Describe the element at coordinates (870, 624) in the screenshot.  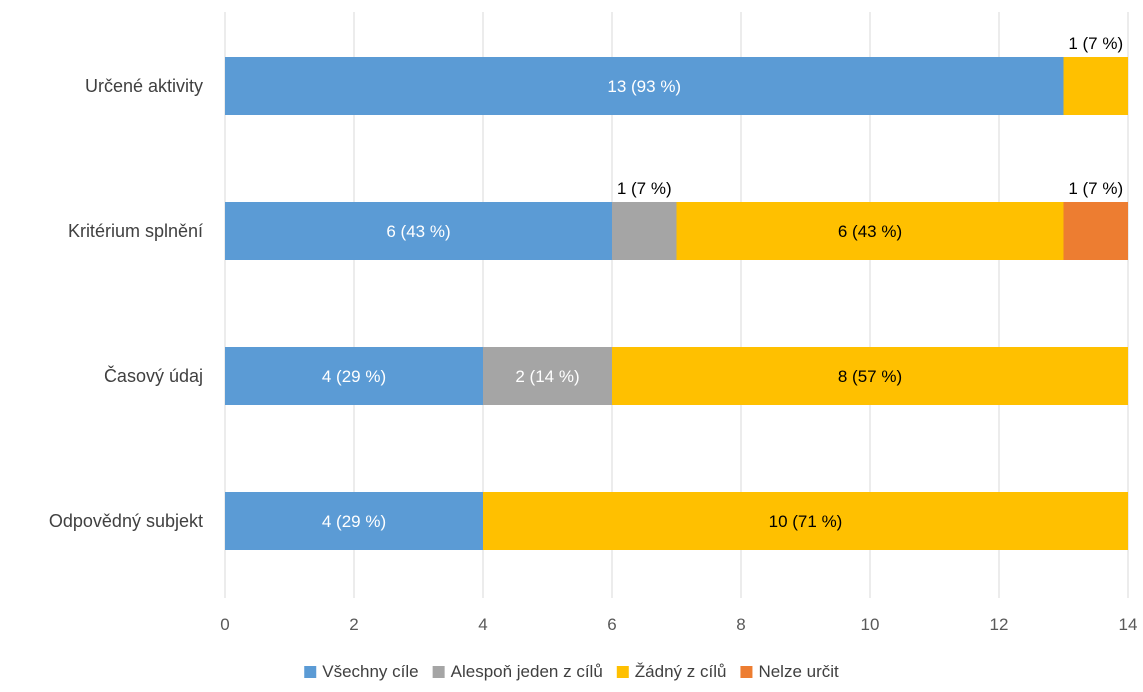
I see `x-tick-label: 10` at that location.